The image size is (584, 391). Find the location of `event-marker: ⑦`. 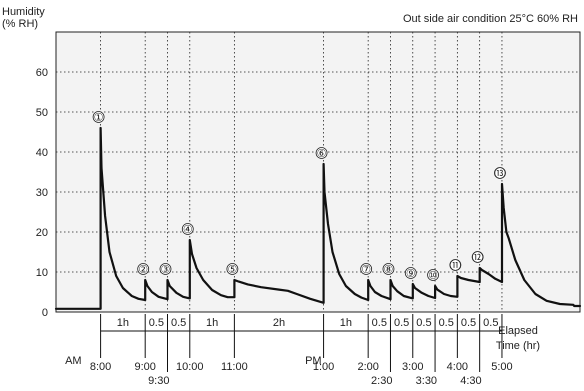

event-marker: ⑦ is located at coordinates (366, 269).